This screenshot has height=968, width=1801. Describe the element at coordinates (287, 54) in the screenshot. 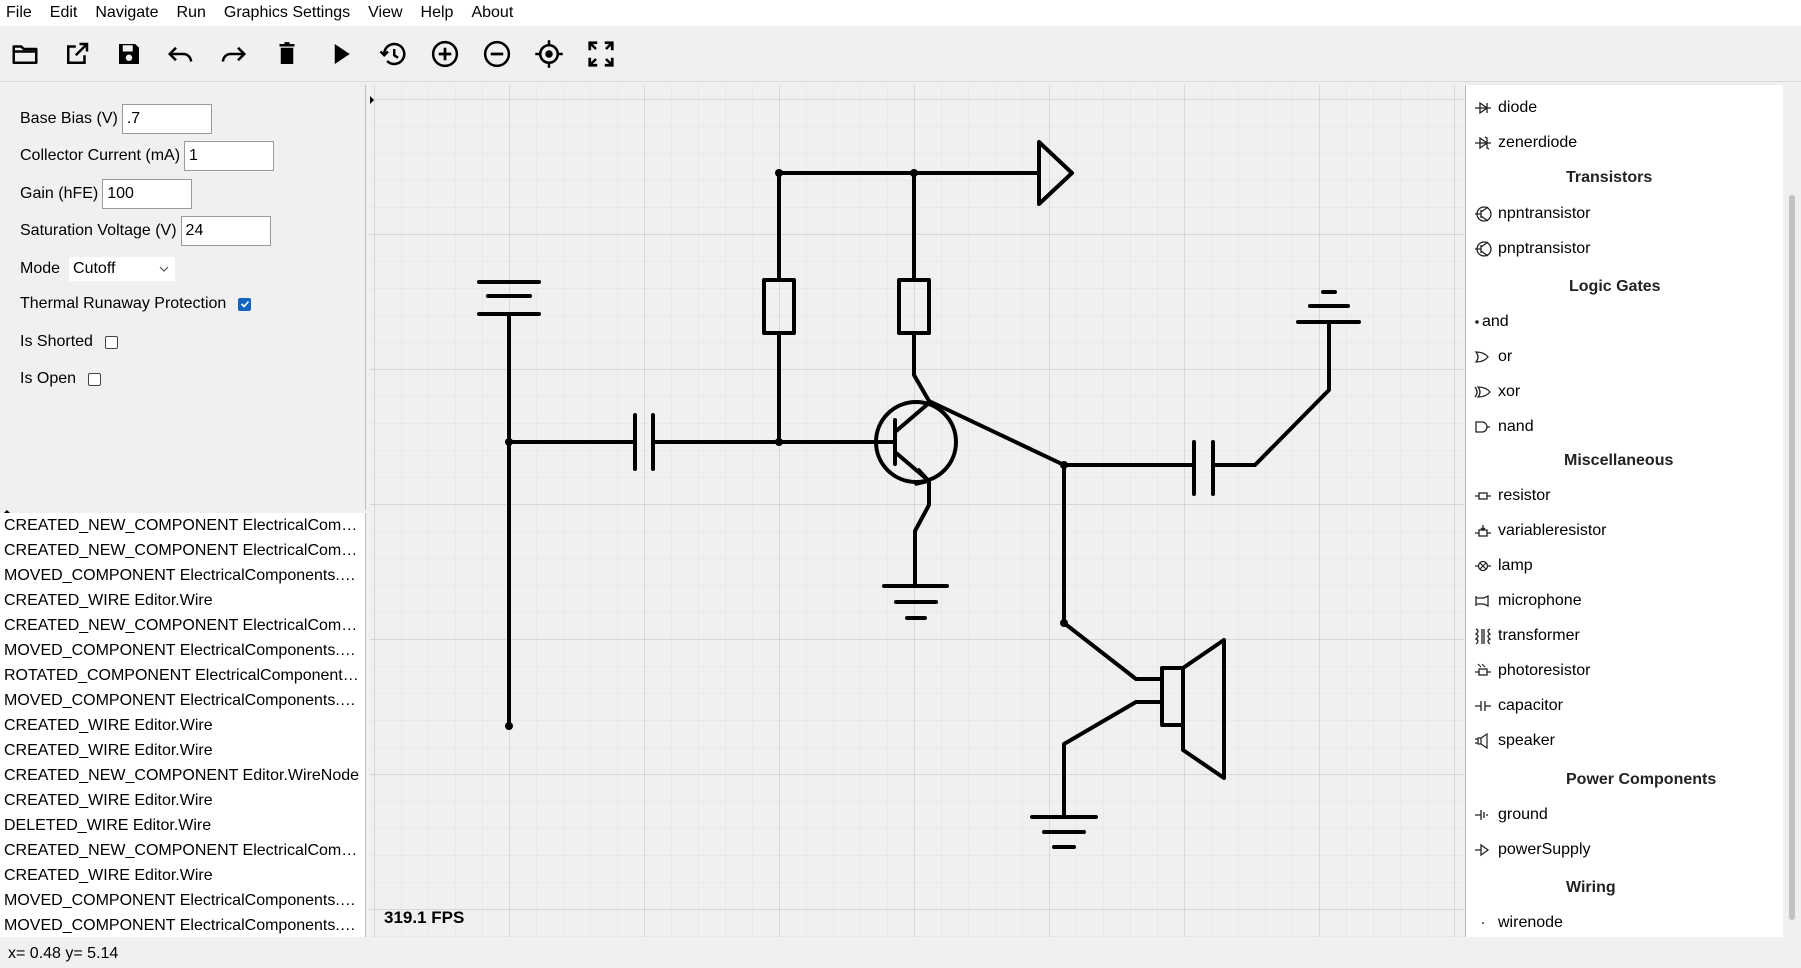

I see `delete-button` at that location.